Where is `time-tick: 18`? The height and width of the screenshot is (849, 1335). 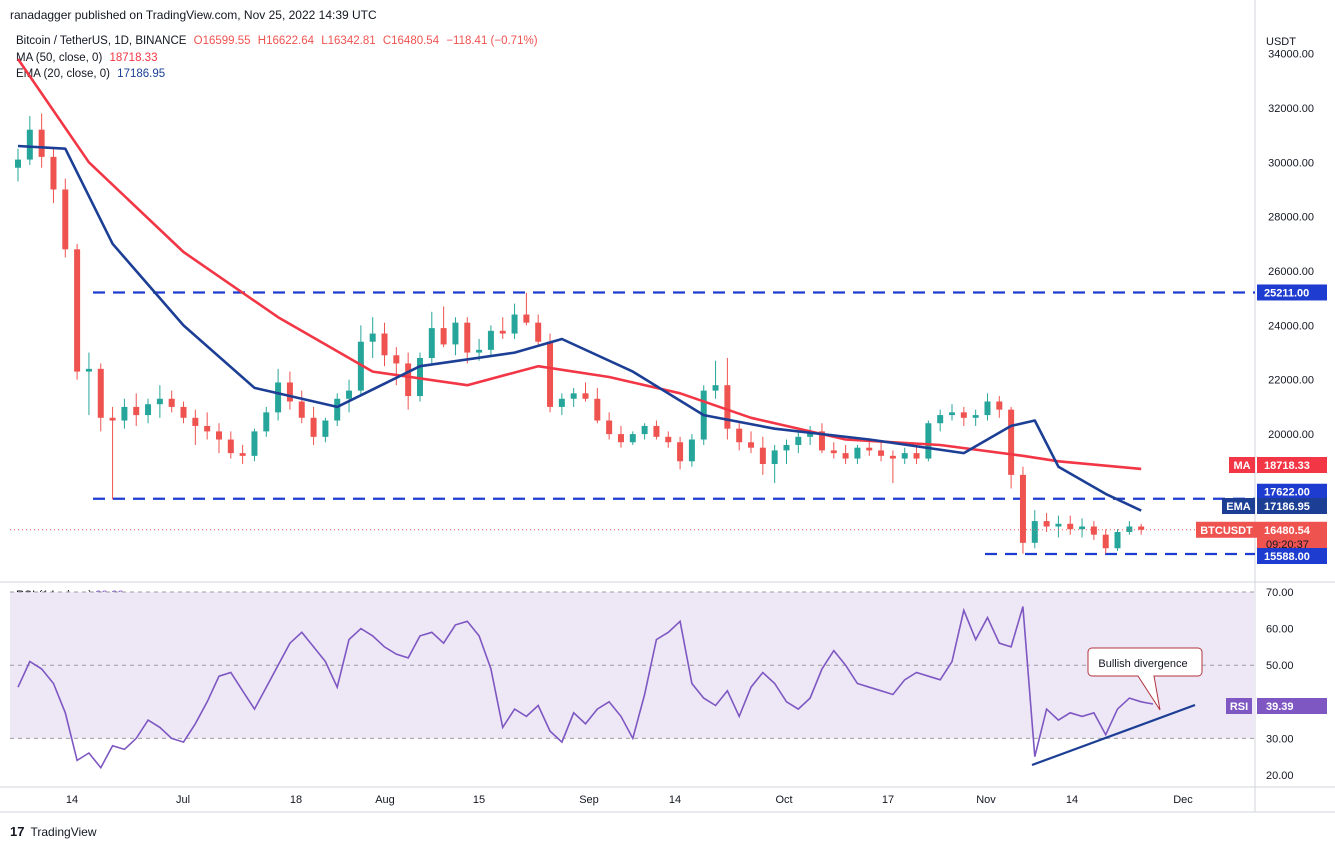 time-tick: 18 is located at coordinates (296, 800).